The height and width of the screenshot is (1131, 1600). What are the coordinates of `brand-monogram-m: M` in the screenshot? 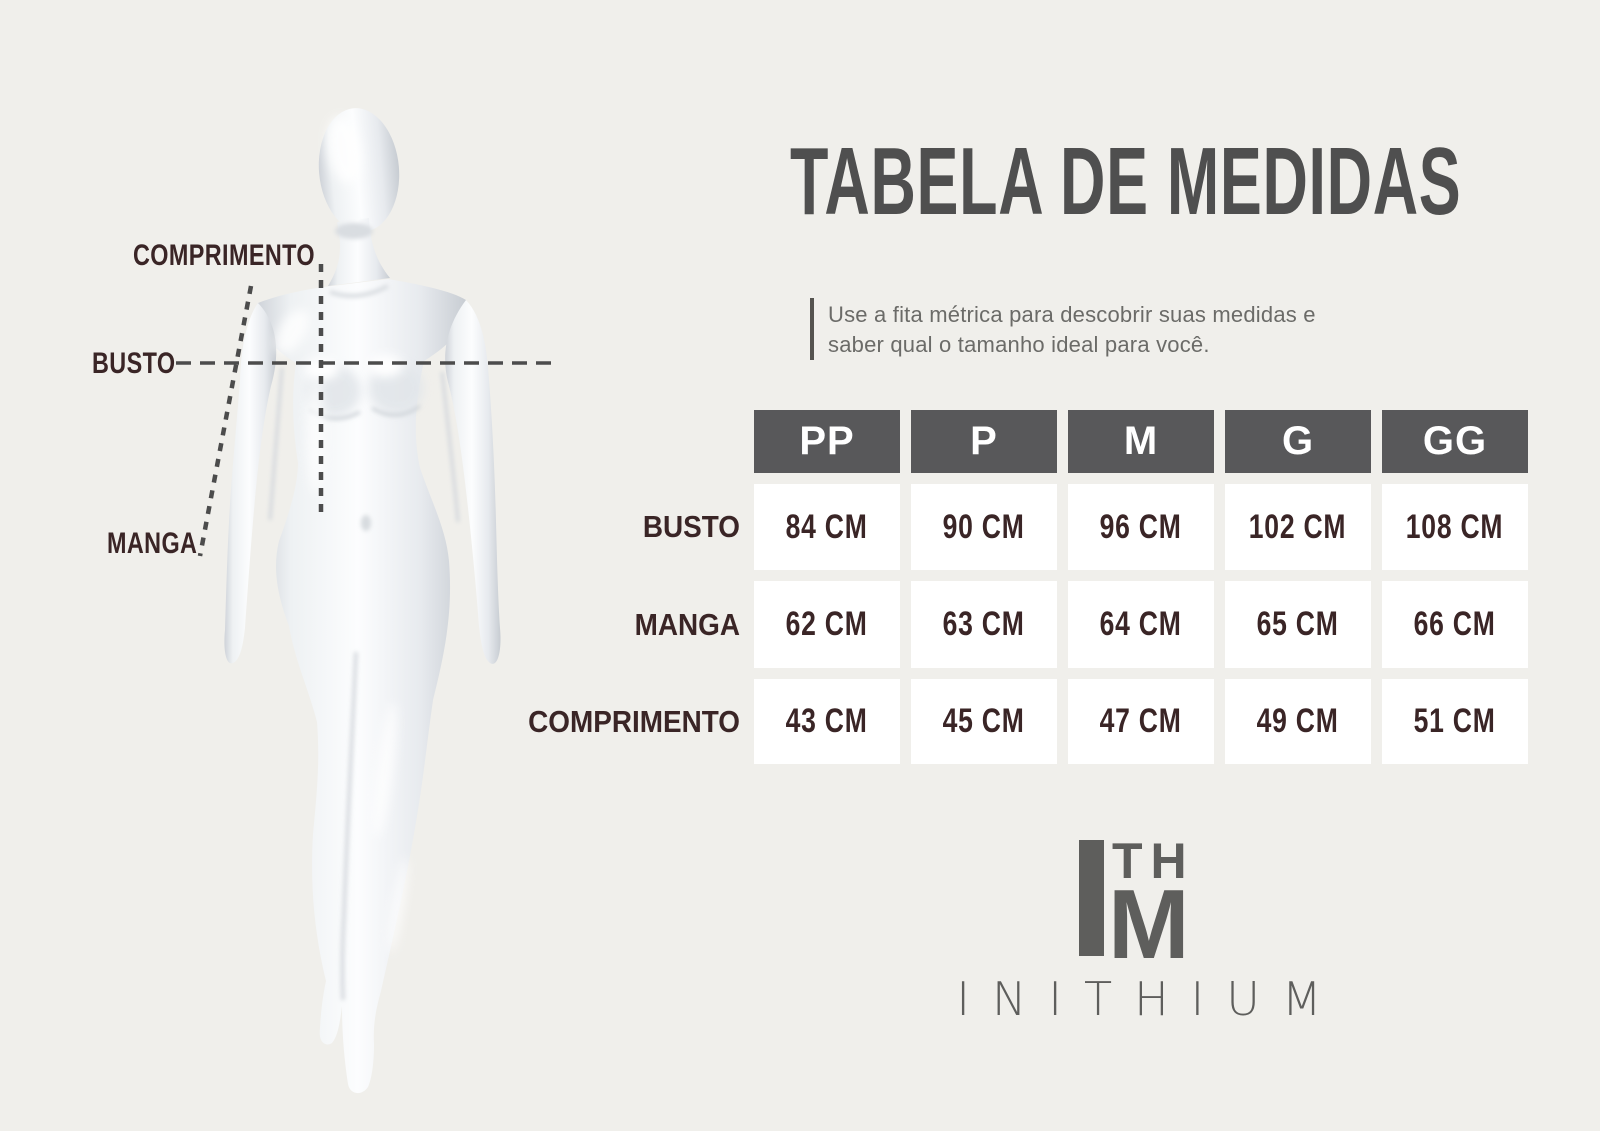 It's located at (1149, 924).